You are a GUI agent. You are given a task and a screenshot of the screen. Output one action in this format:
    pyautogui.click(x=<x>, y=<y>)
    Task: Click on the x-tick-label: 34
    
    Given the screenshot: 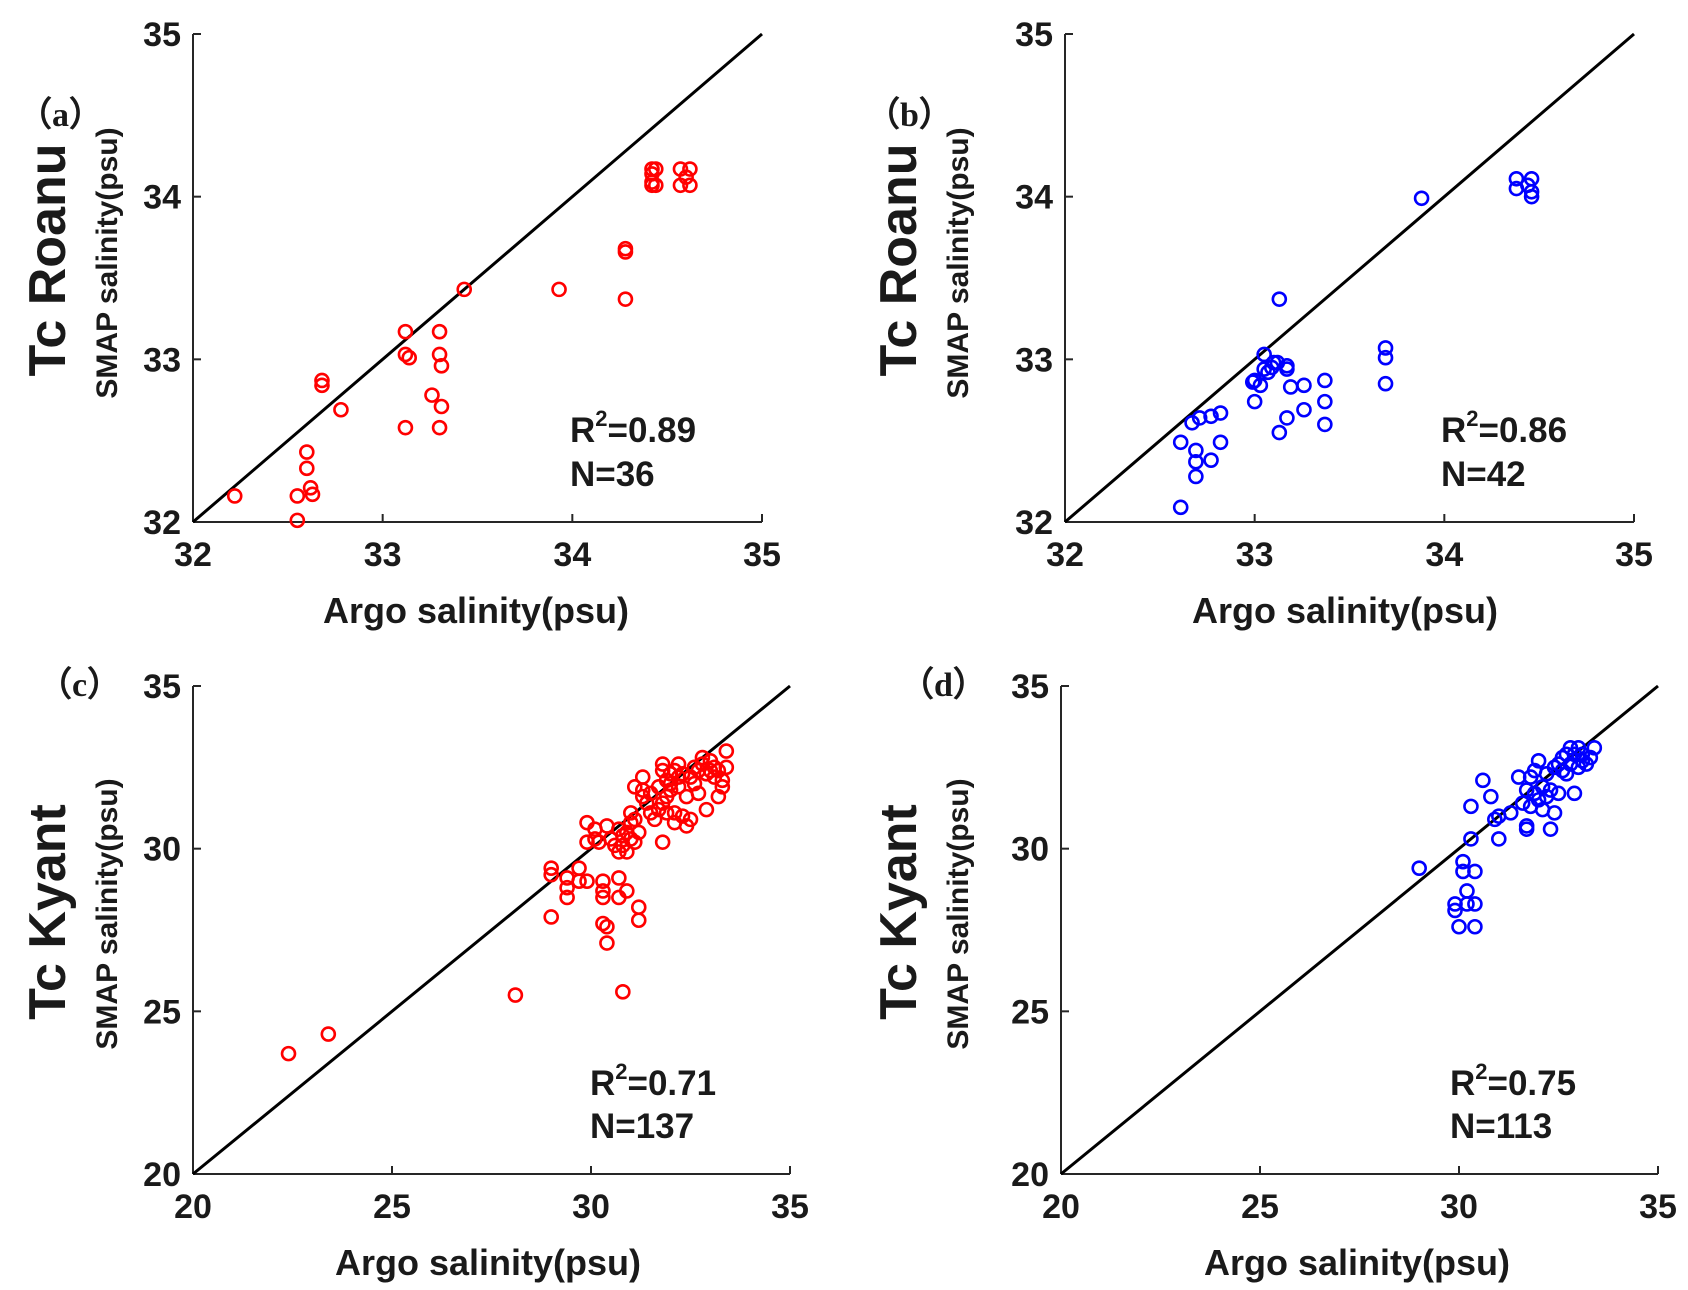 What is the action you would take?
    pyautogui.click(x=1444, y=555)
    